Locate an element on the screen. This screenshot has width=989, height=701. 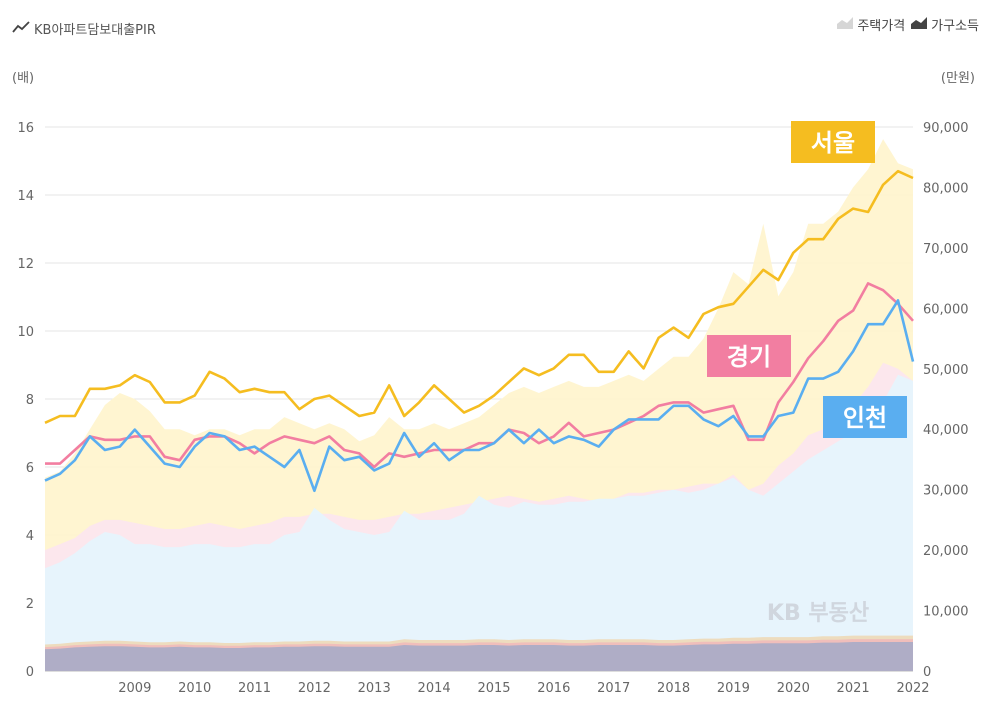
watermark-text: KB 부동산 is located at coordinates (818, 613).